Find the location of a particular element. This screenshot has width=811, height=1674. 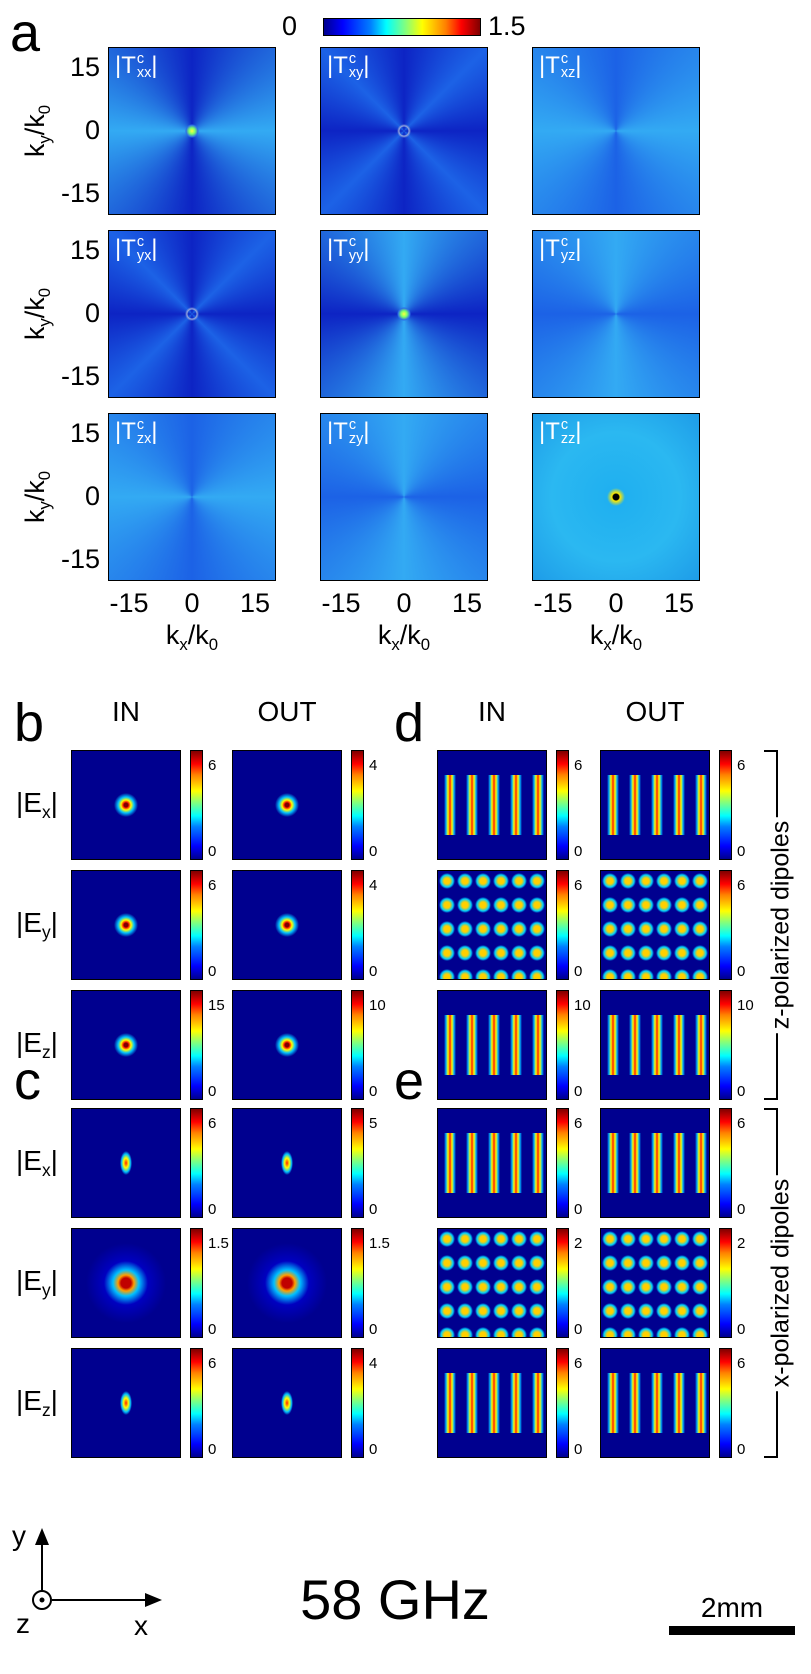

sup-sub: c xz is located at coordinates (568, 66).